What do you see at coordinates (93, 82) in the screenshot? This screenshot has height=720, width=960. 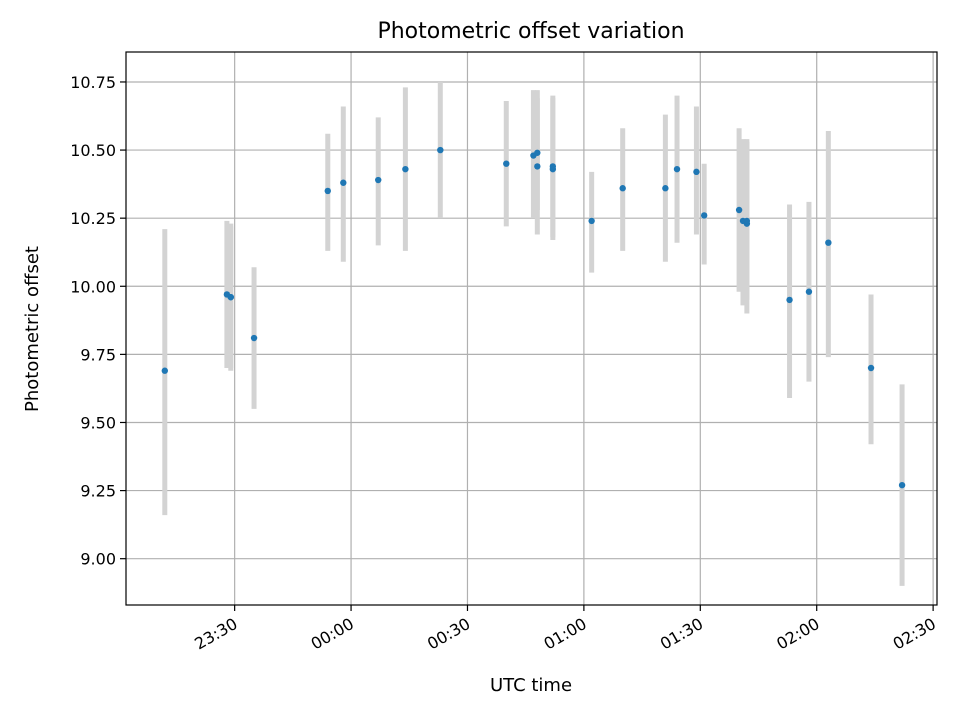 I see `y-tick-label: 10.75` at bounding box center [93, 82].